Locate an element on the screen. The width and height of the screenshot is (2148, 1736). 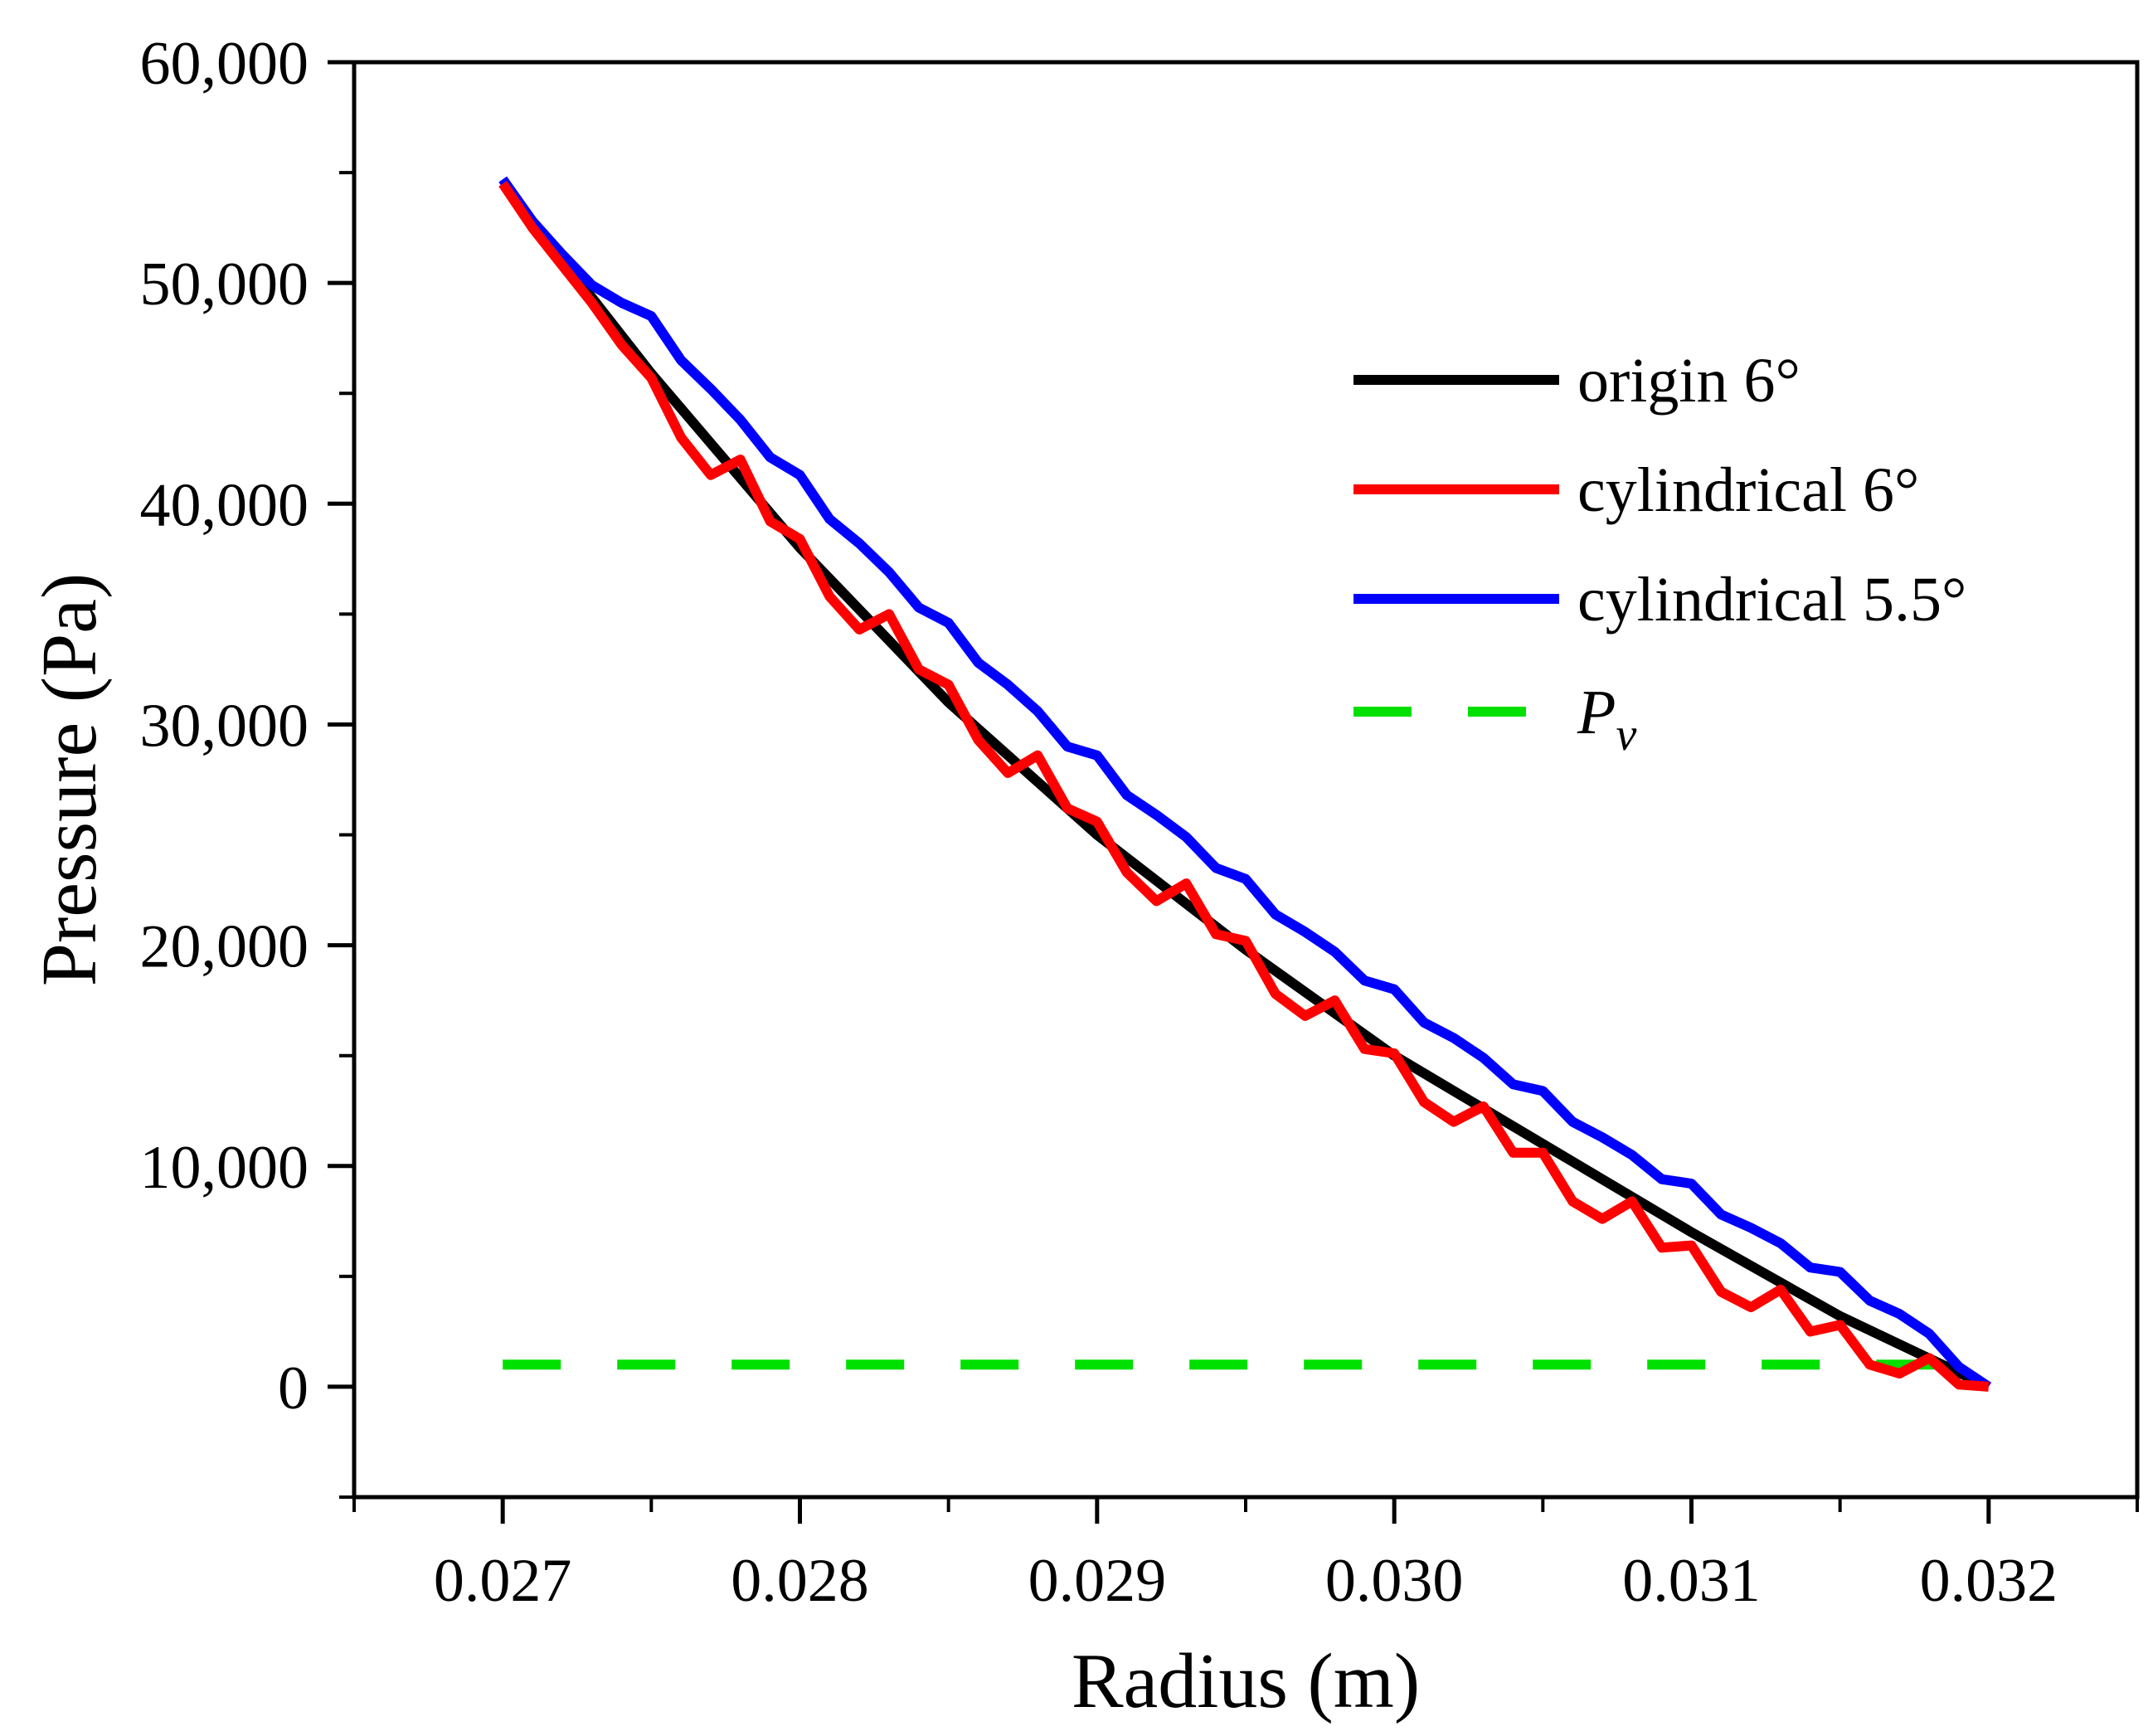
y-tick-label: 40,000 is located at coordinates (224, 505).